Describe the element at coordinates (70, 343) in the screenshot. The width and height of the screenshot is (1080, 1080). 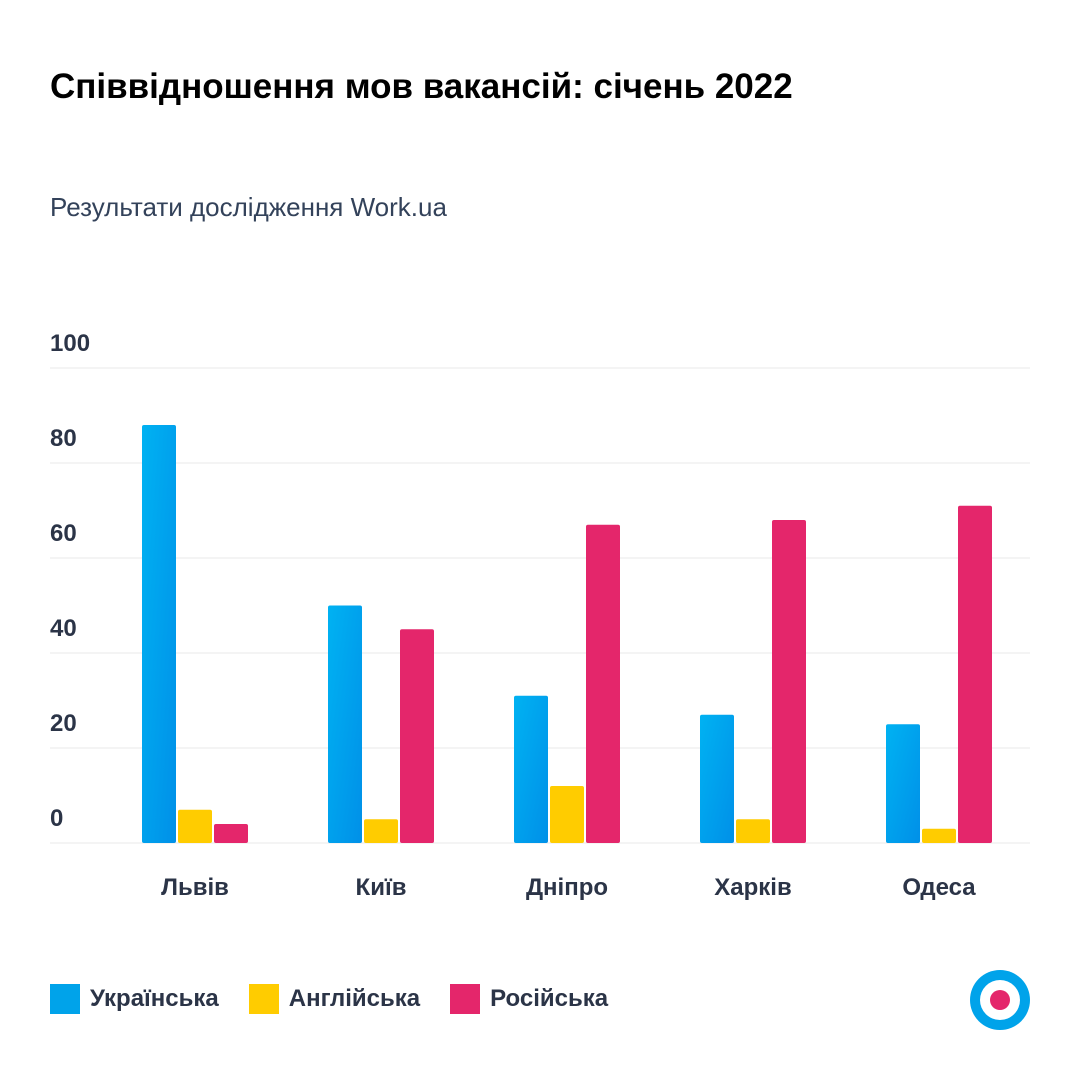
I see `y-tick-label: 100` at that location.